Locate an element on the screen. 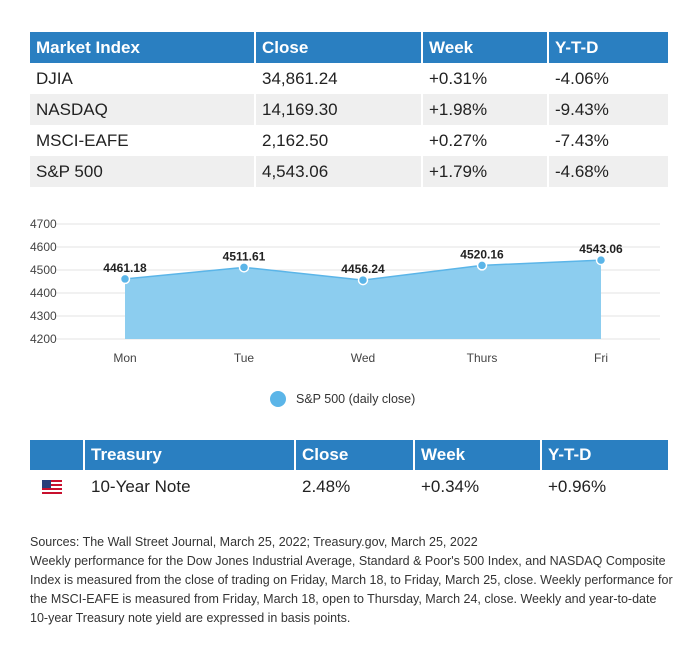  market-table-header: Market Index Close Week Y-T-D is located at coordinates (349, 47).